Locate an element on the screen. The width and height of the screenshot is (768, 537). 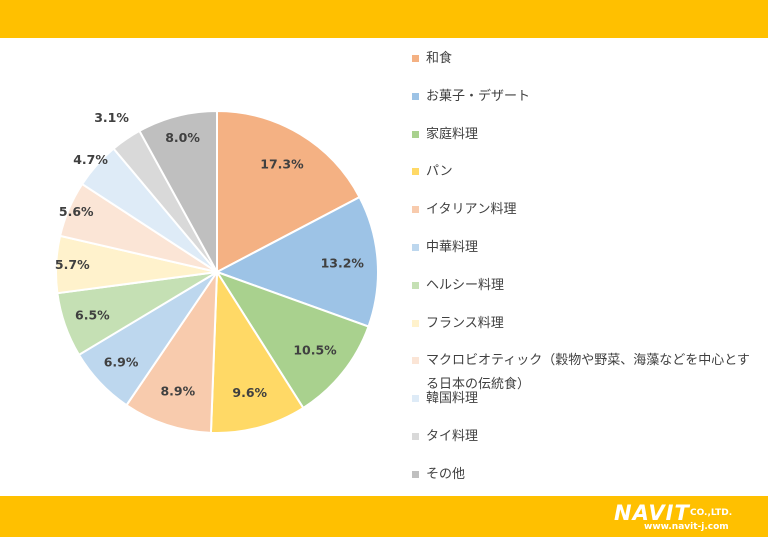
legend-label: ヘルシー料理 is located at coordinates (465, 285).